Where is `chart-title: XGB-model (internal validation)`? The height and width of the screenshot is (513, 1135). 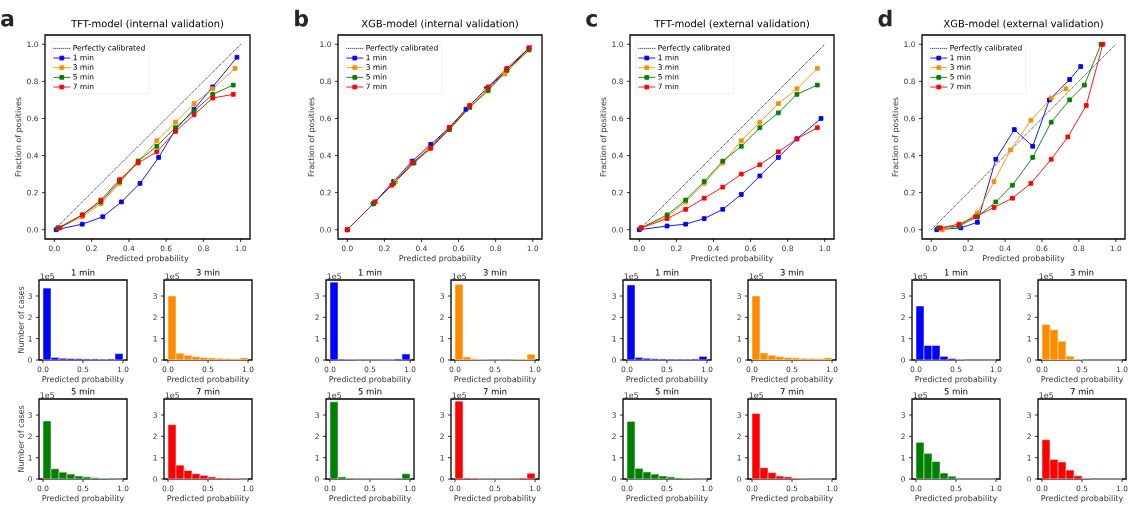 chart-title: XGB-model (internal validation) is located at coordinates (439, 24).